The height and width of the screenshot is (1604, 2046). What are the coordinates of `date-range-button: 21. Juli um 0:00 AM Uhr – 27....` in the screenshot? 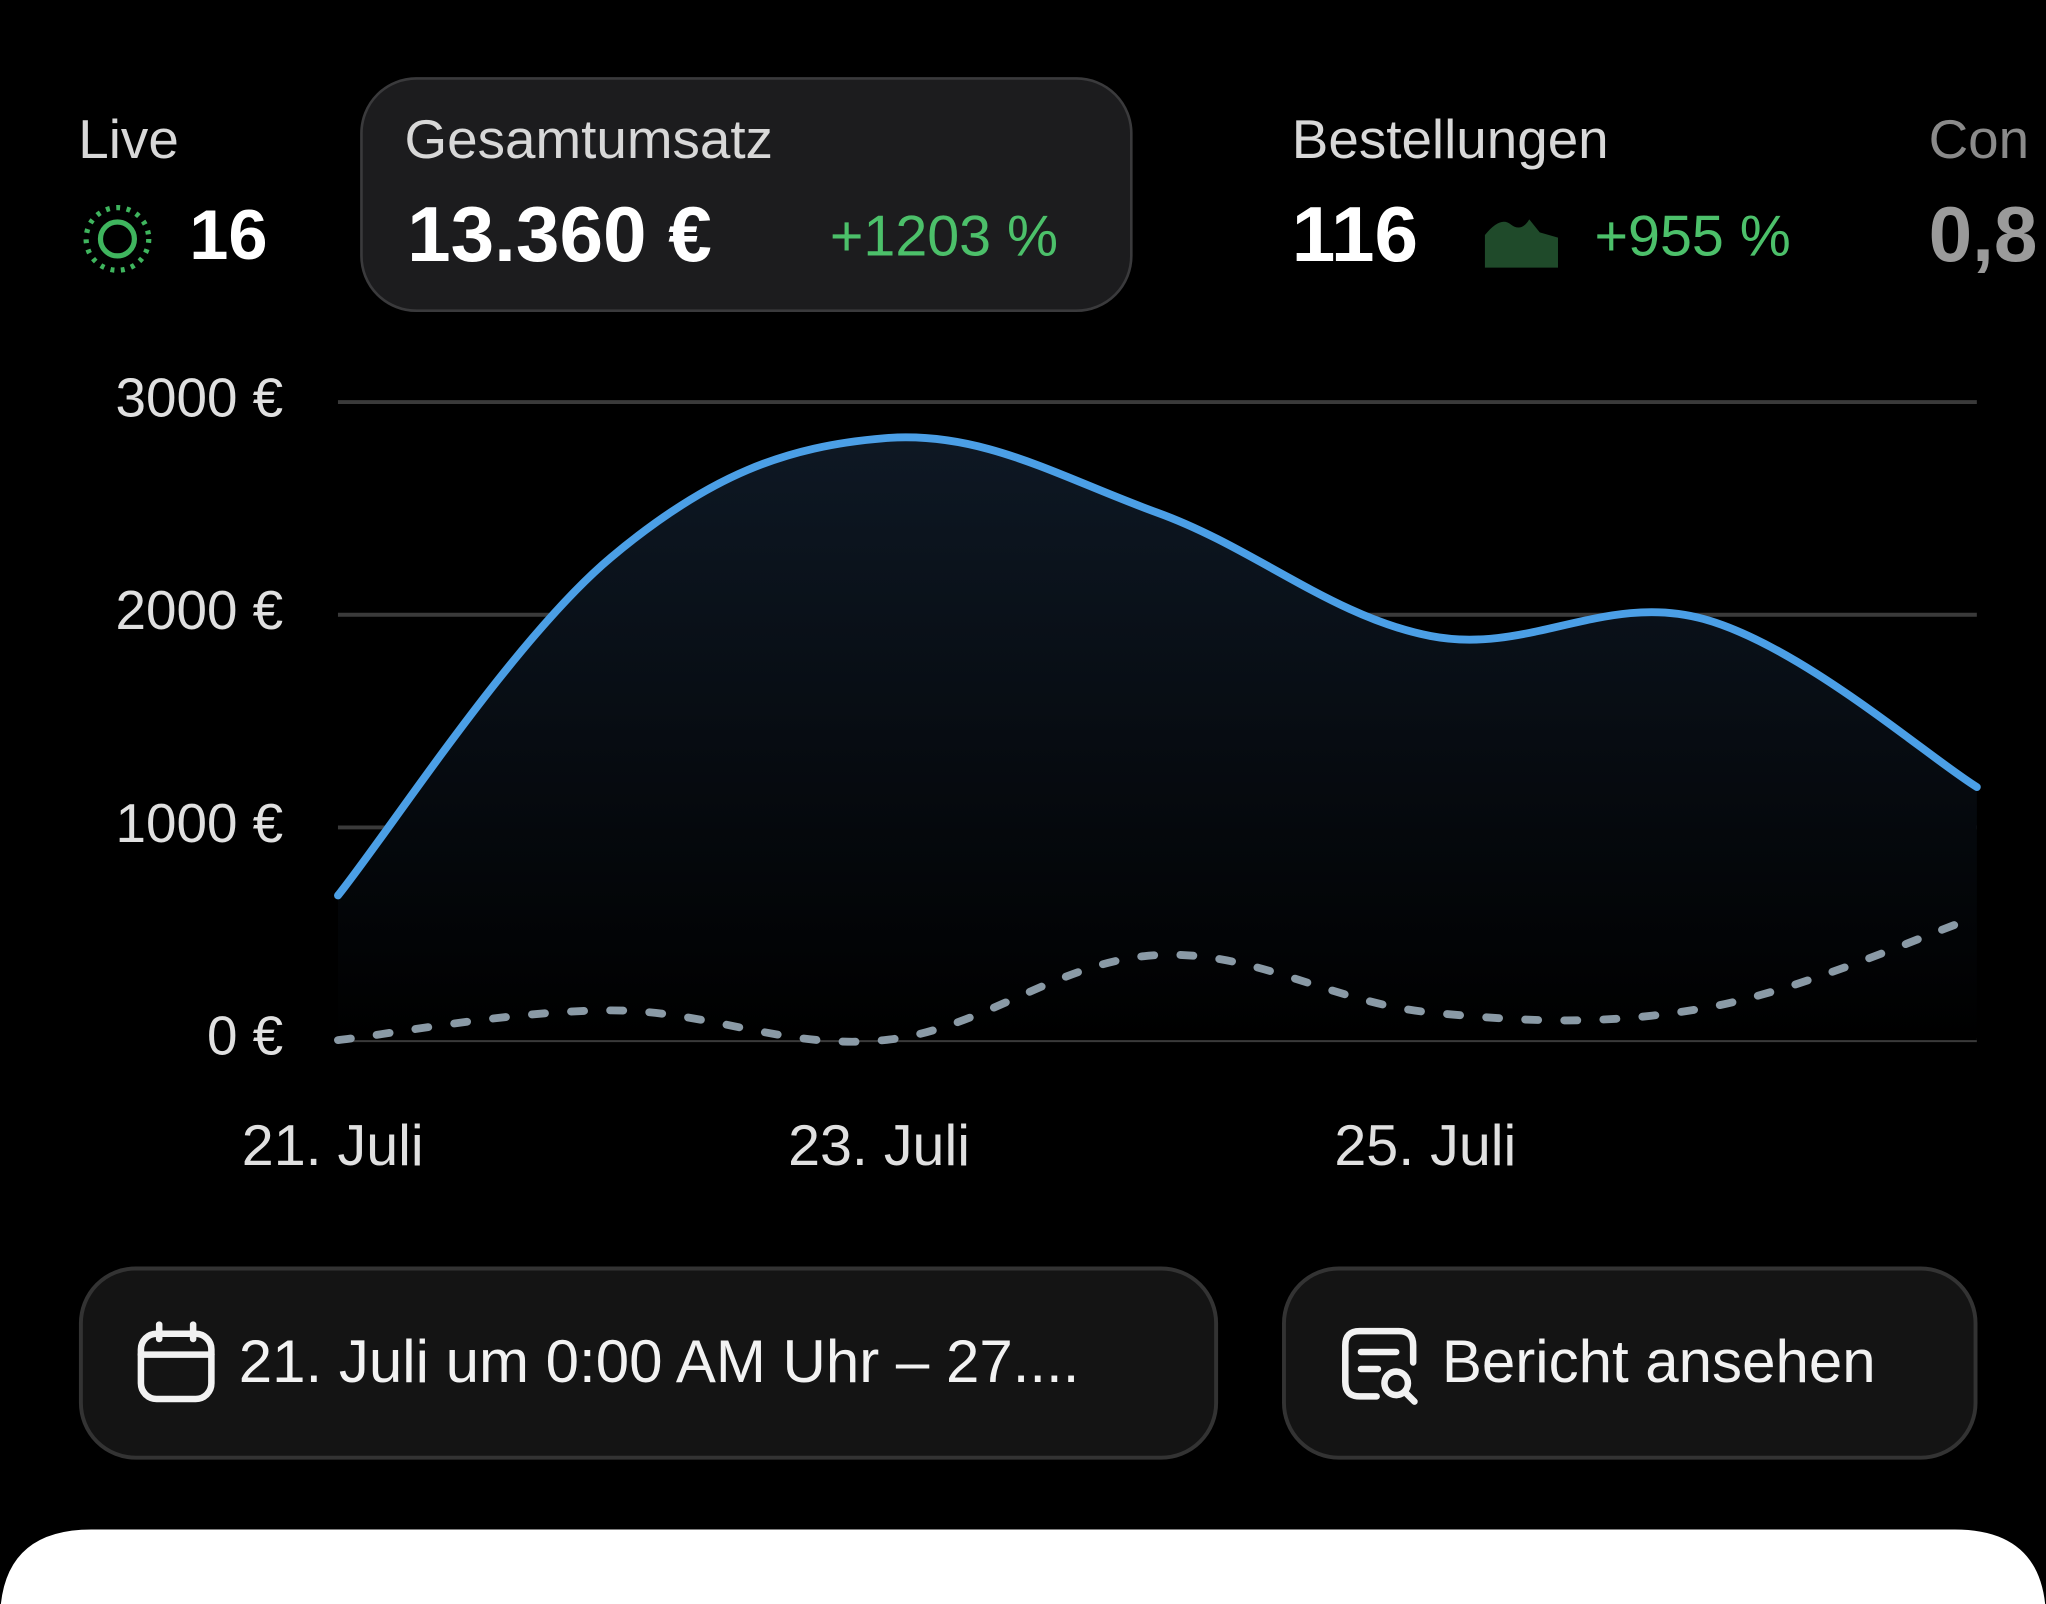 It's located at (648, 1363).